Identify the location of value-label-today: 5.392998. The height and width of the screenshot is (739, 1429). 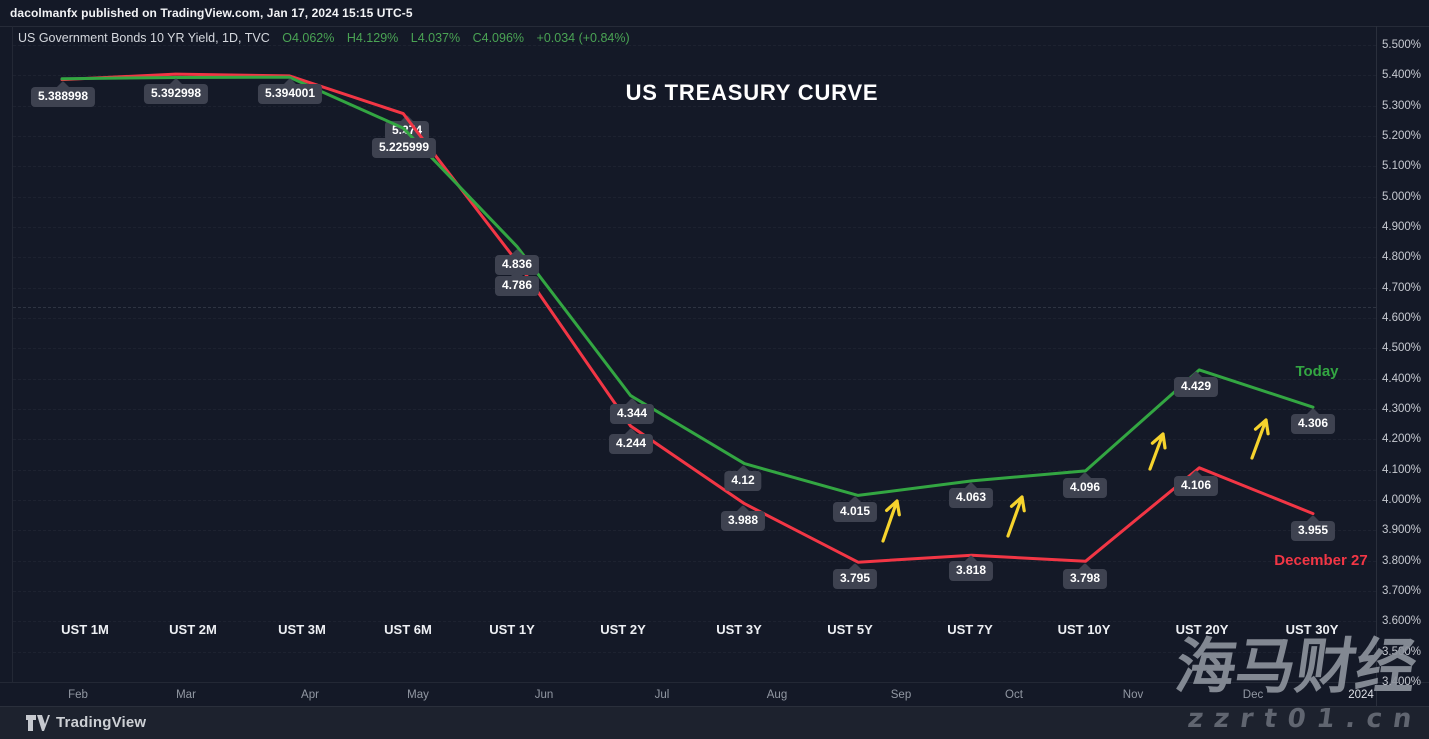
(176, 94).